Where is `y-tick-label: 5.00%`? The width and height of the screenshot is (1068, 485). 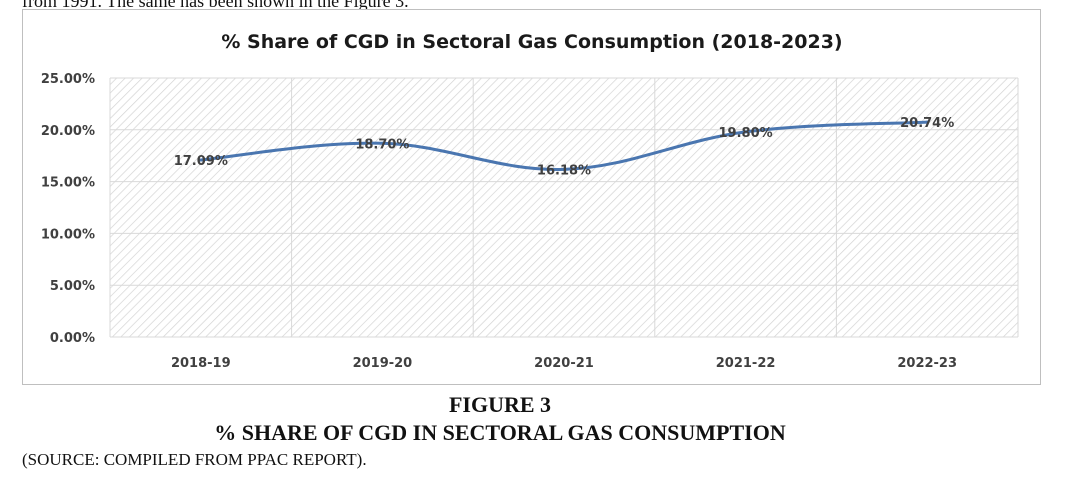 y-tick-label: 5.00% is located at coordinates (72, 286).